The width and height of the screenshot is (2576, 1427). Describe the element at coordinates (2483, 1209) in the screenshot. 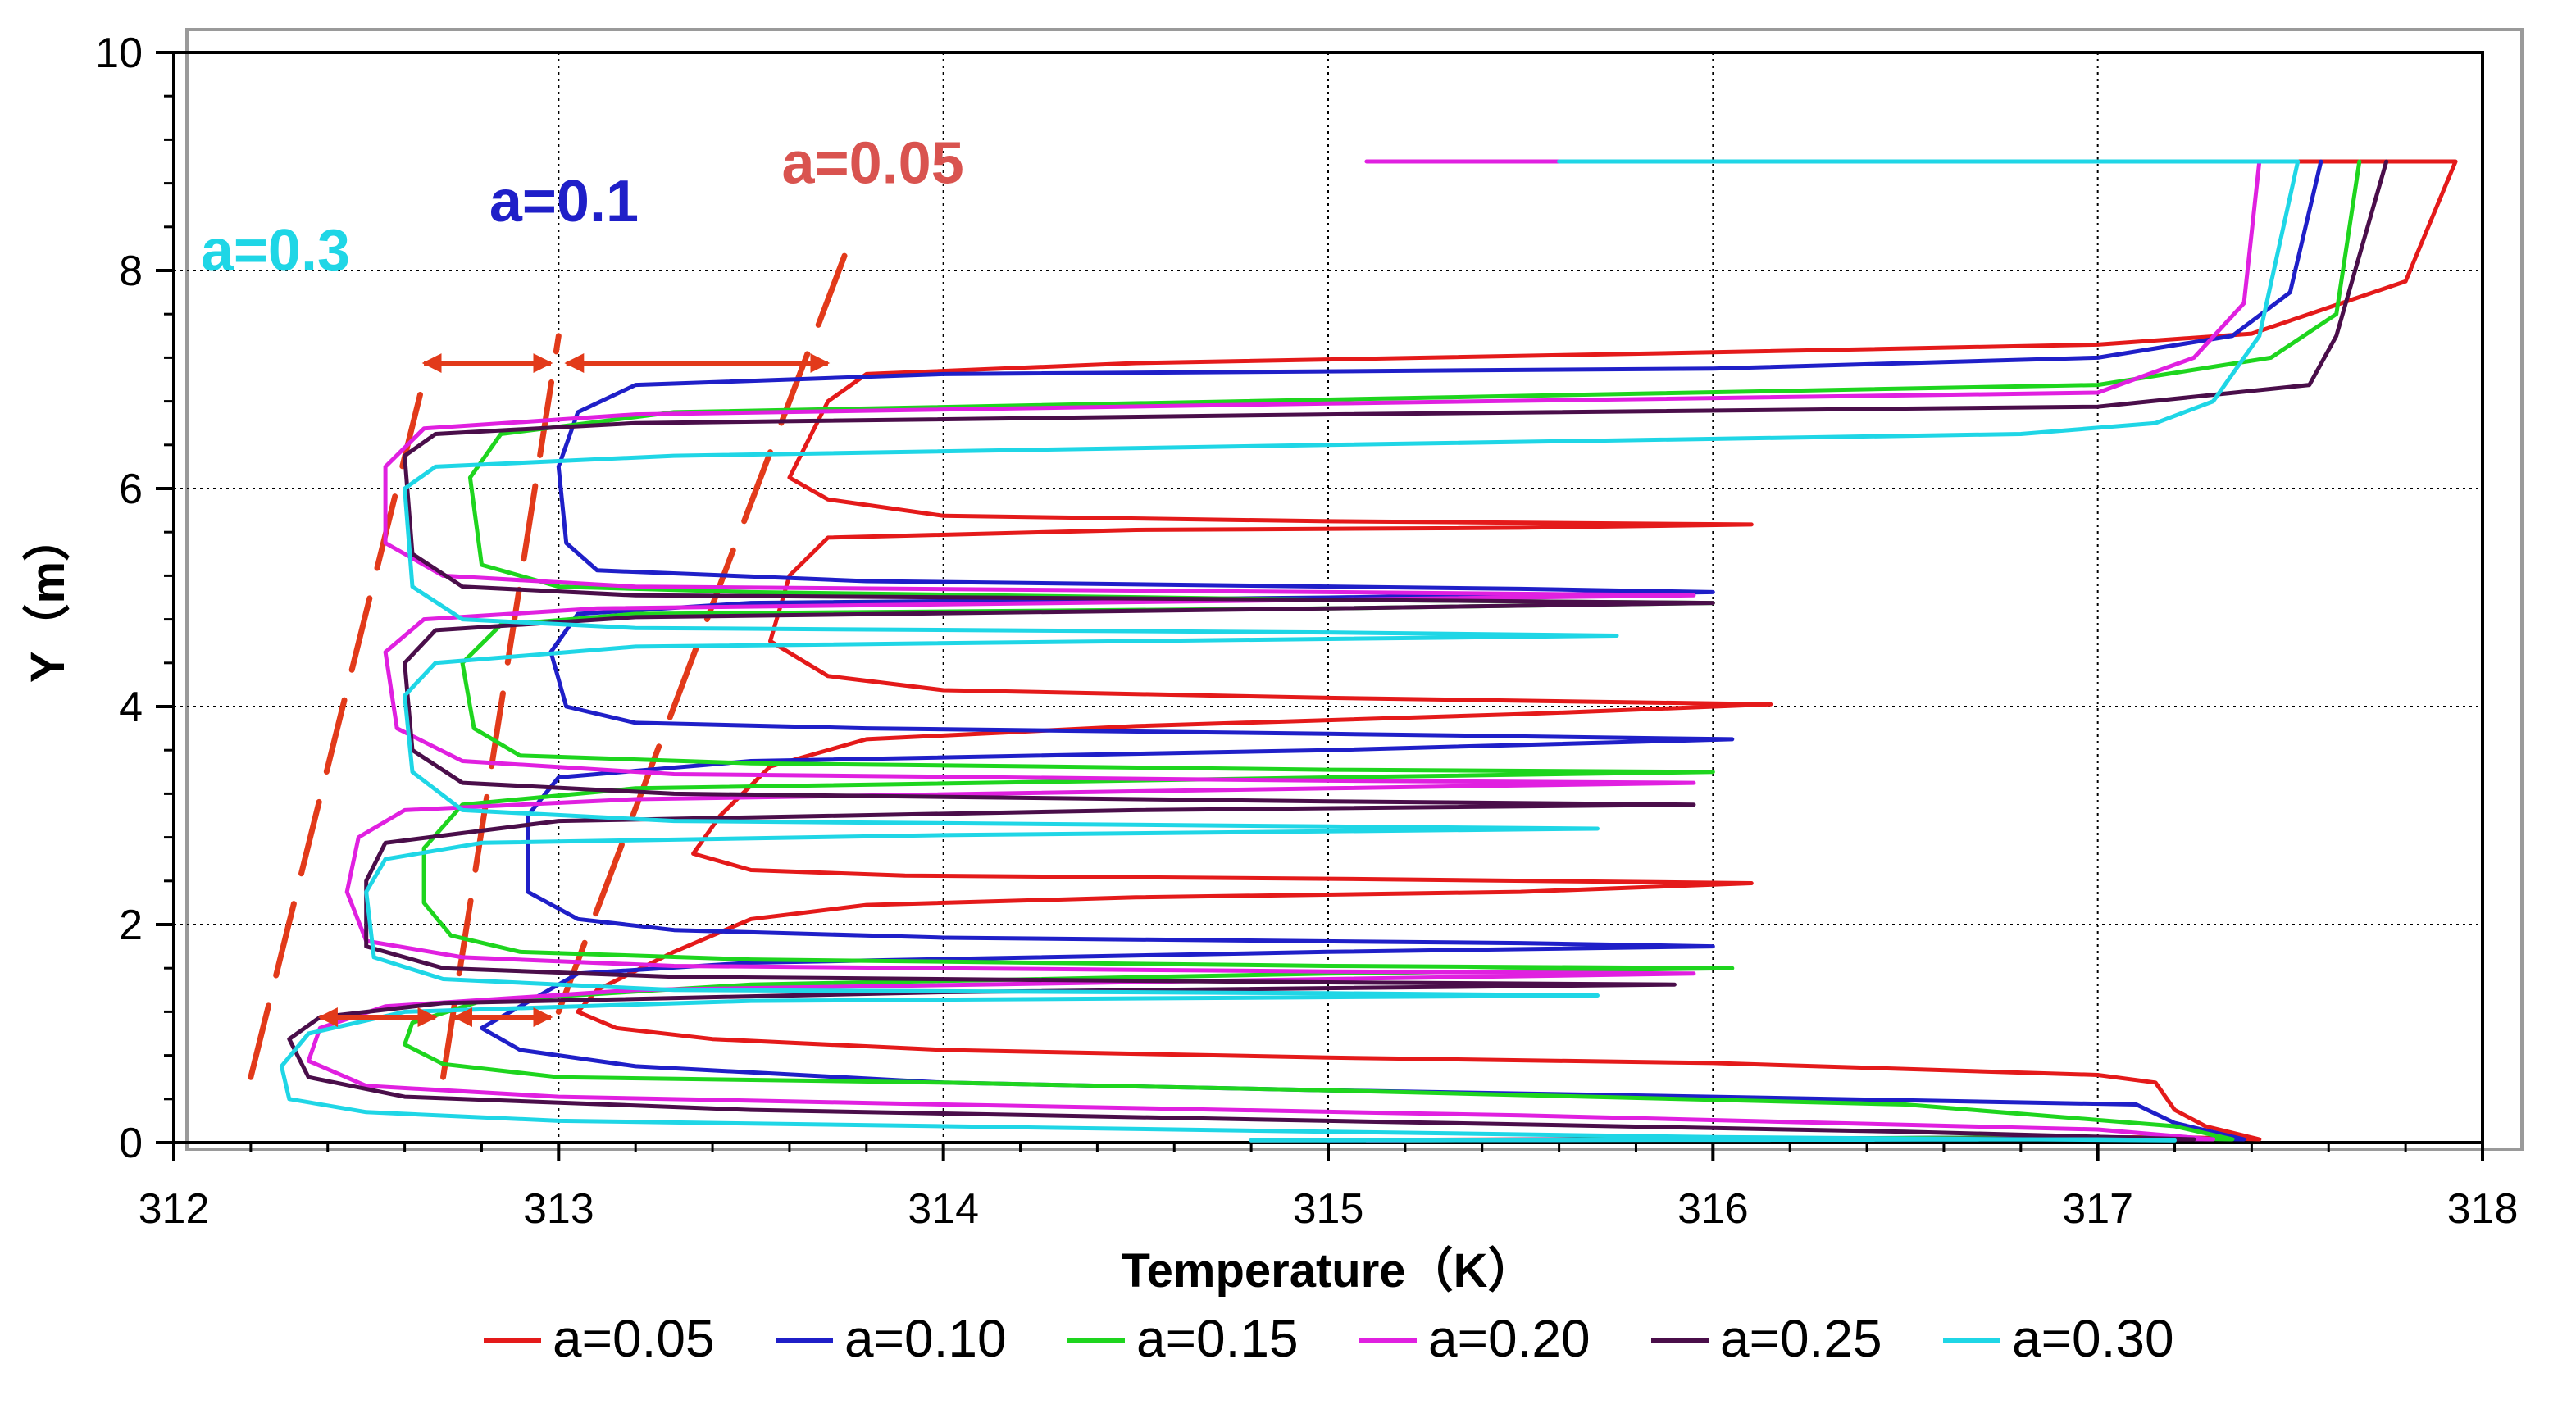

I see `x-tick-label: 318` at that location.